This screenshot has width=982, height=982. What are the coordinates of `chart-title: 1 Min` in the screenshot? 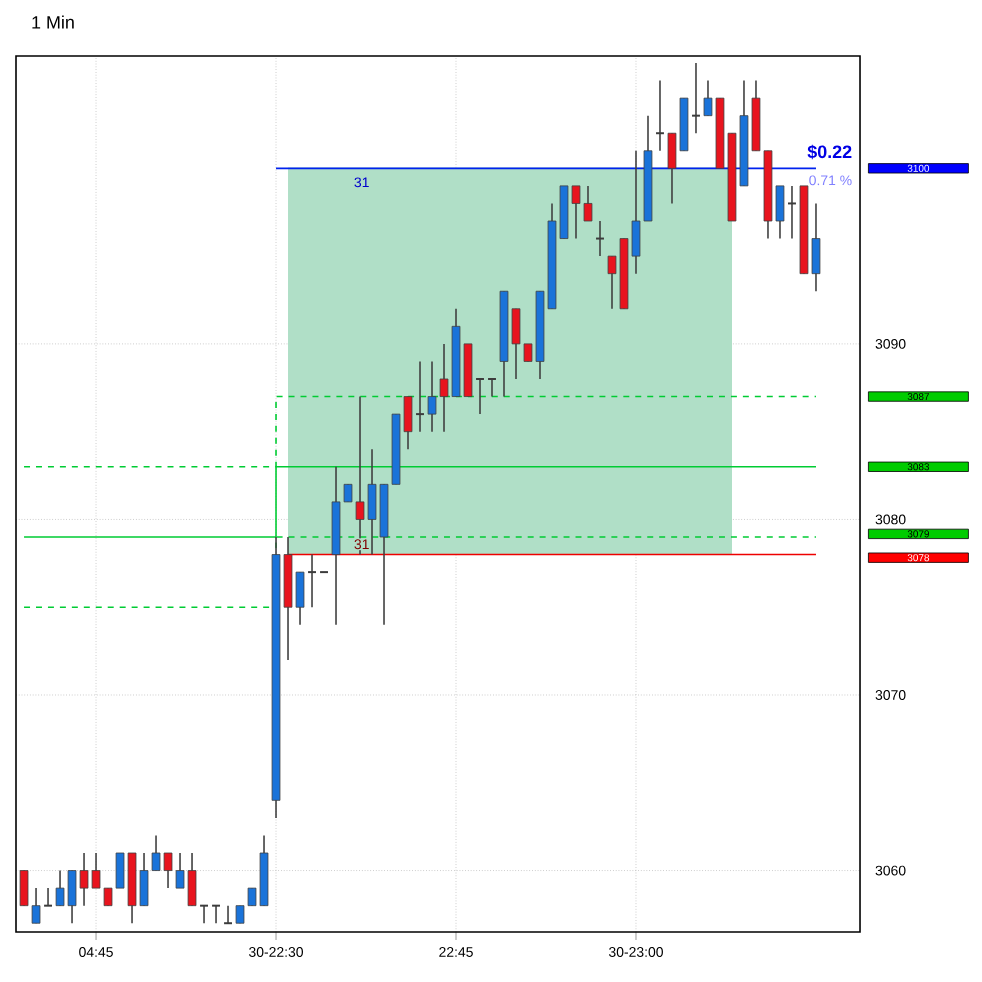 It's located at (53, 22).